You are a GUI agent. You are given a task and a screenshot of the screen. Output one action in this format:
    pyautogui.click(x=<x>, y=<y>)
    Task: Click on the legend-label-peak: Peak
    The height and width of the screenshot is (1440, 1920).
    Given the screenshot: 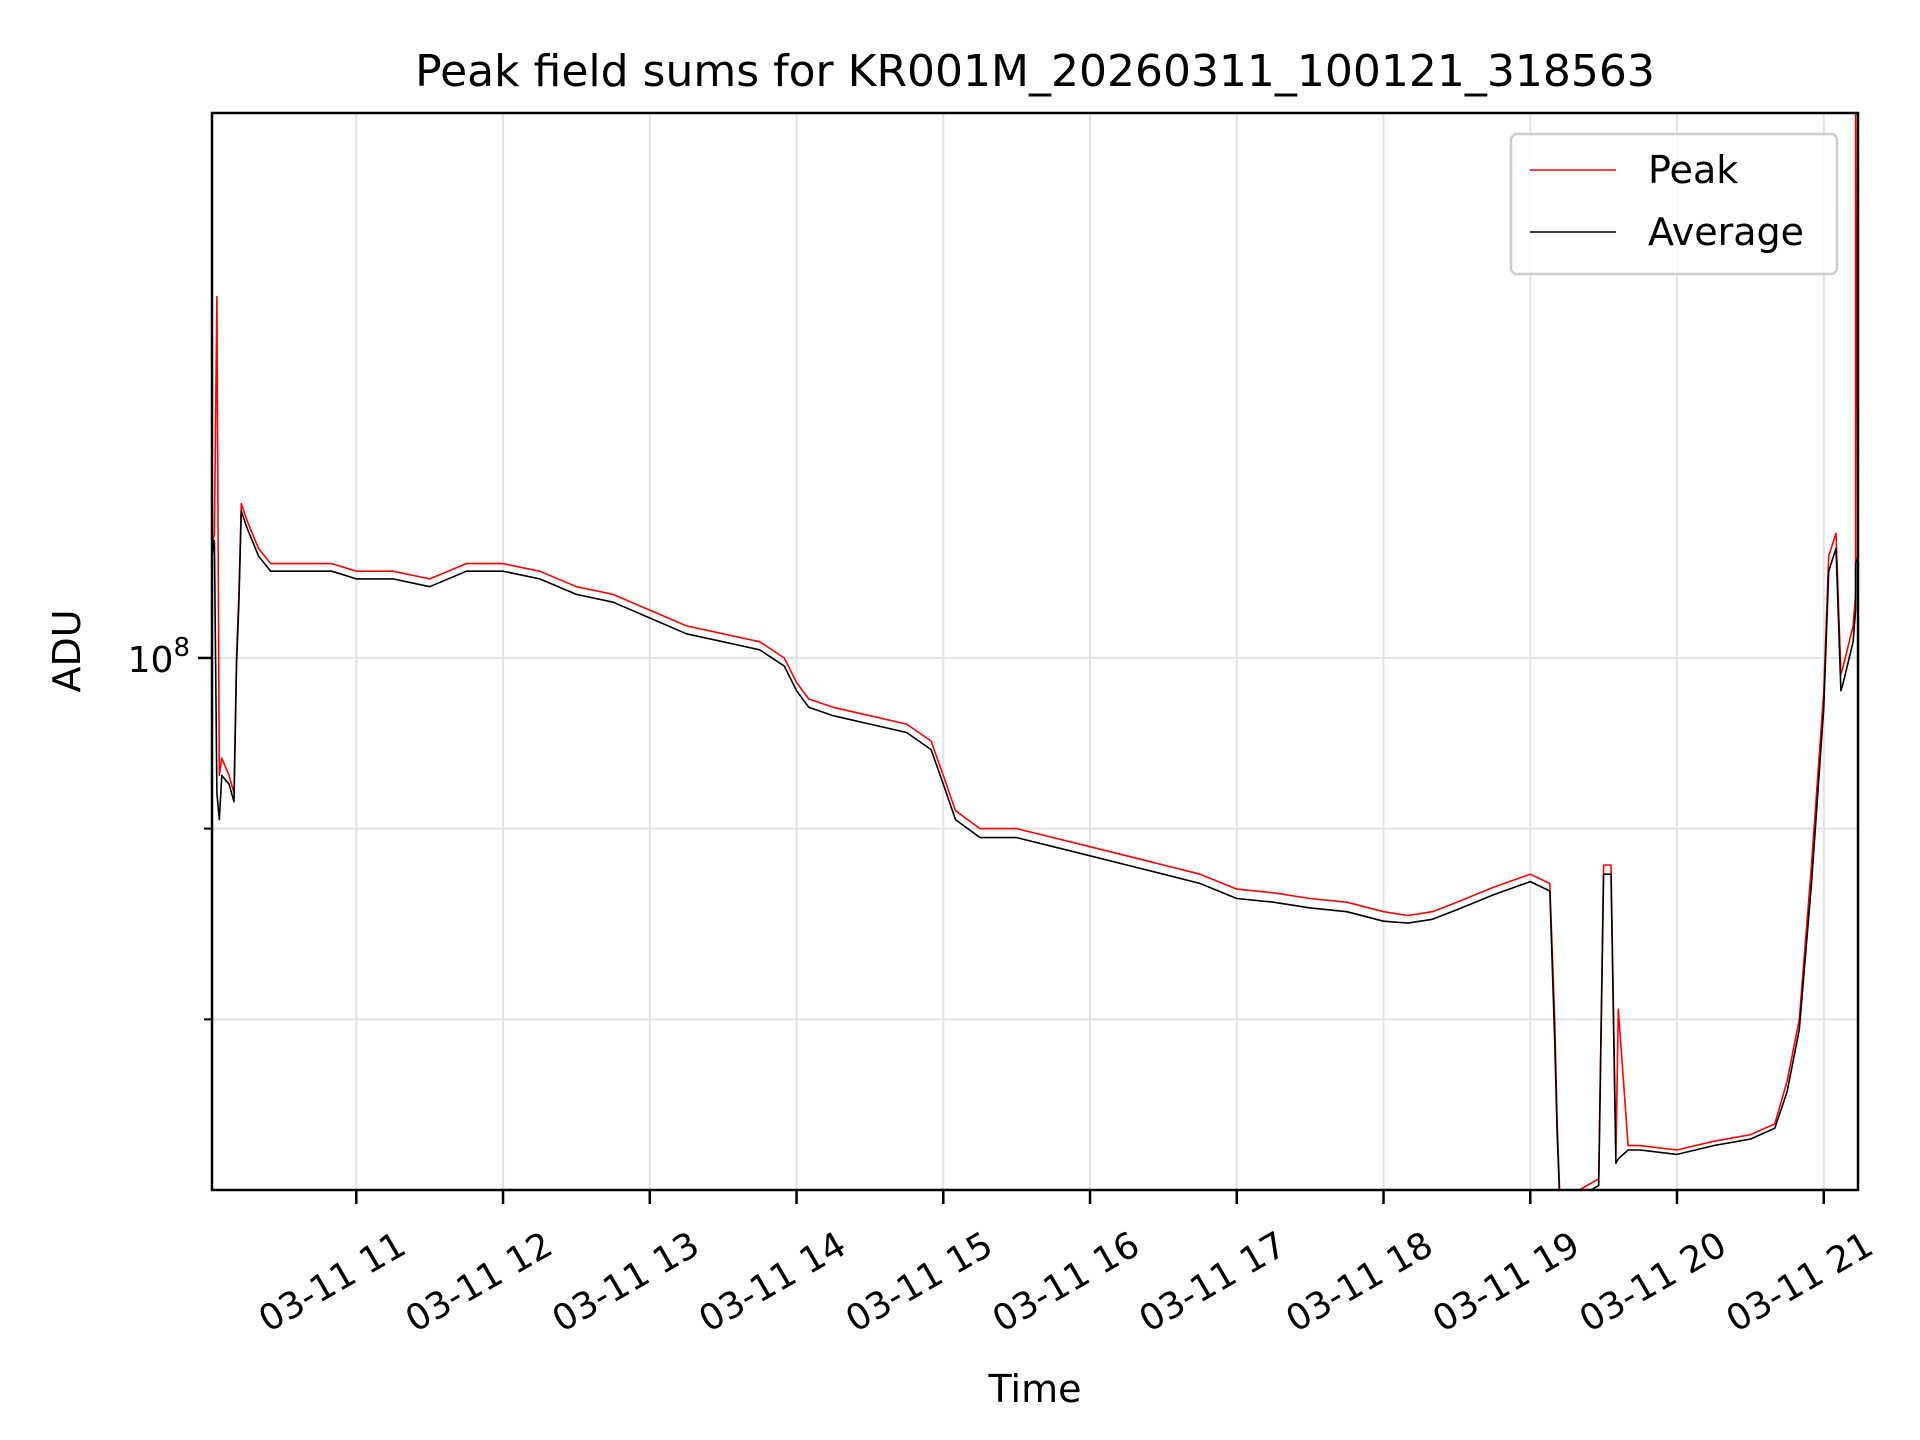 What is the action you would take?
    pyautogui.click(x=1693, y=170)
    